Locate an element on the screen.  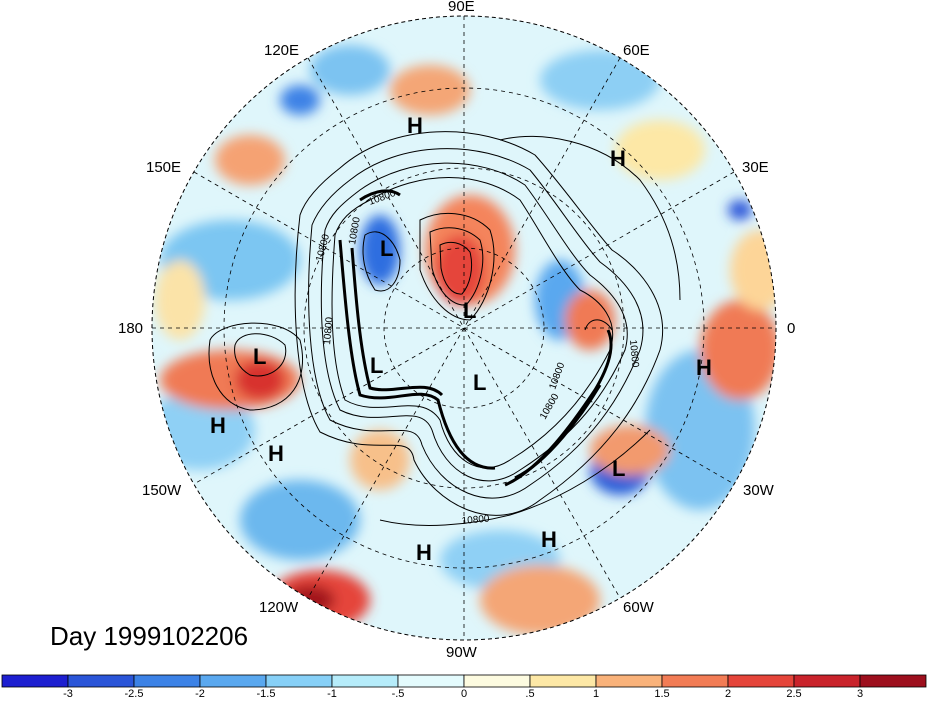
lon-label-120e: 120E is located at coordinates (282, 50).